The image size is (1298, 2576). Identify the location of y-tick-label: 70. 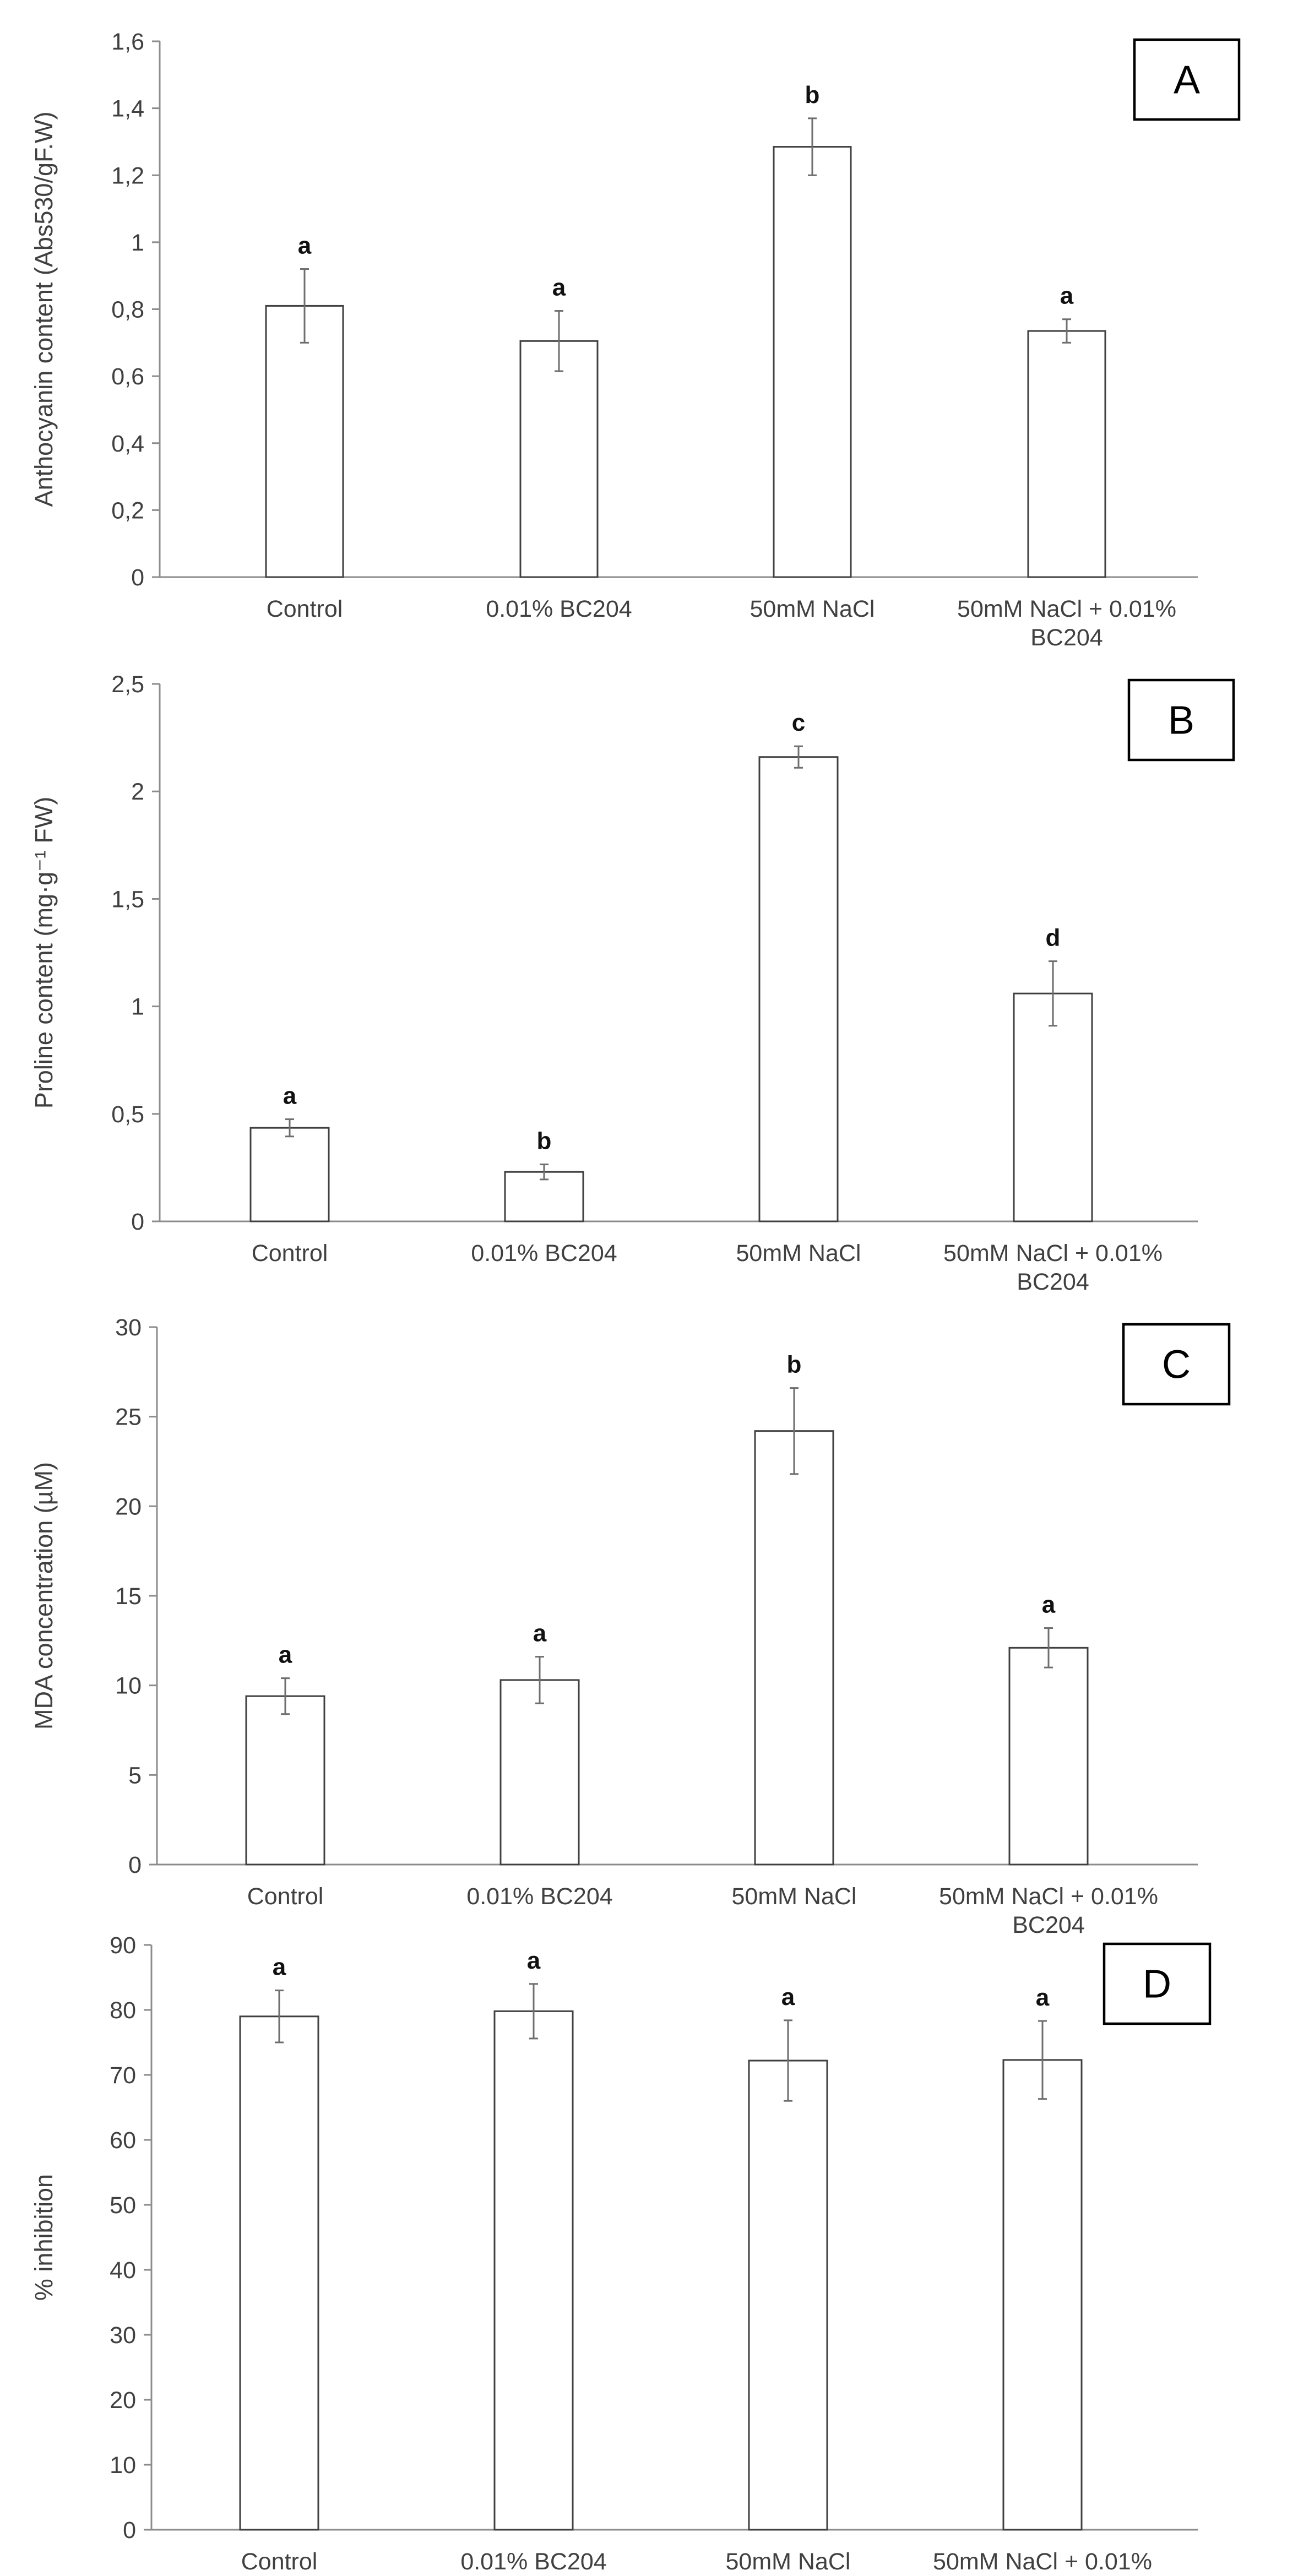
(123, 2076).